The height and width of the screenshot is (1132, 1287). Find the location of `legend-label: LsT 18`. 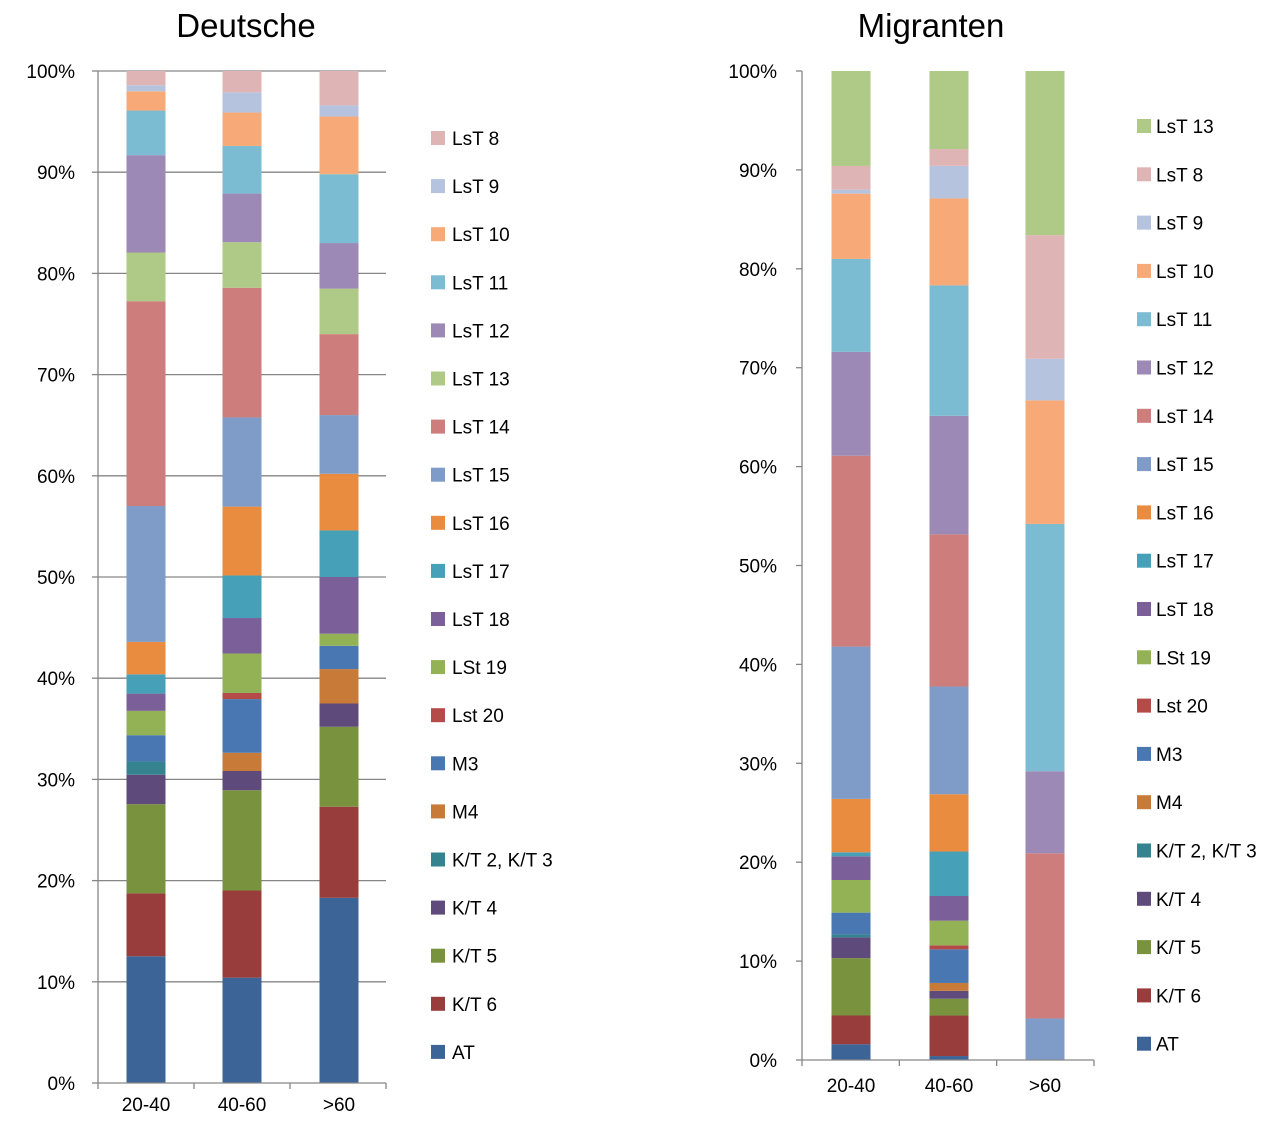

legend-label: LsT 18 is located at coordinates (1185, 610).